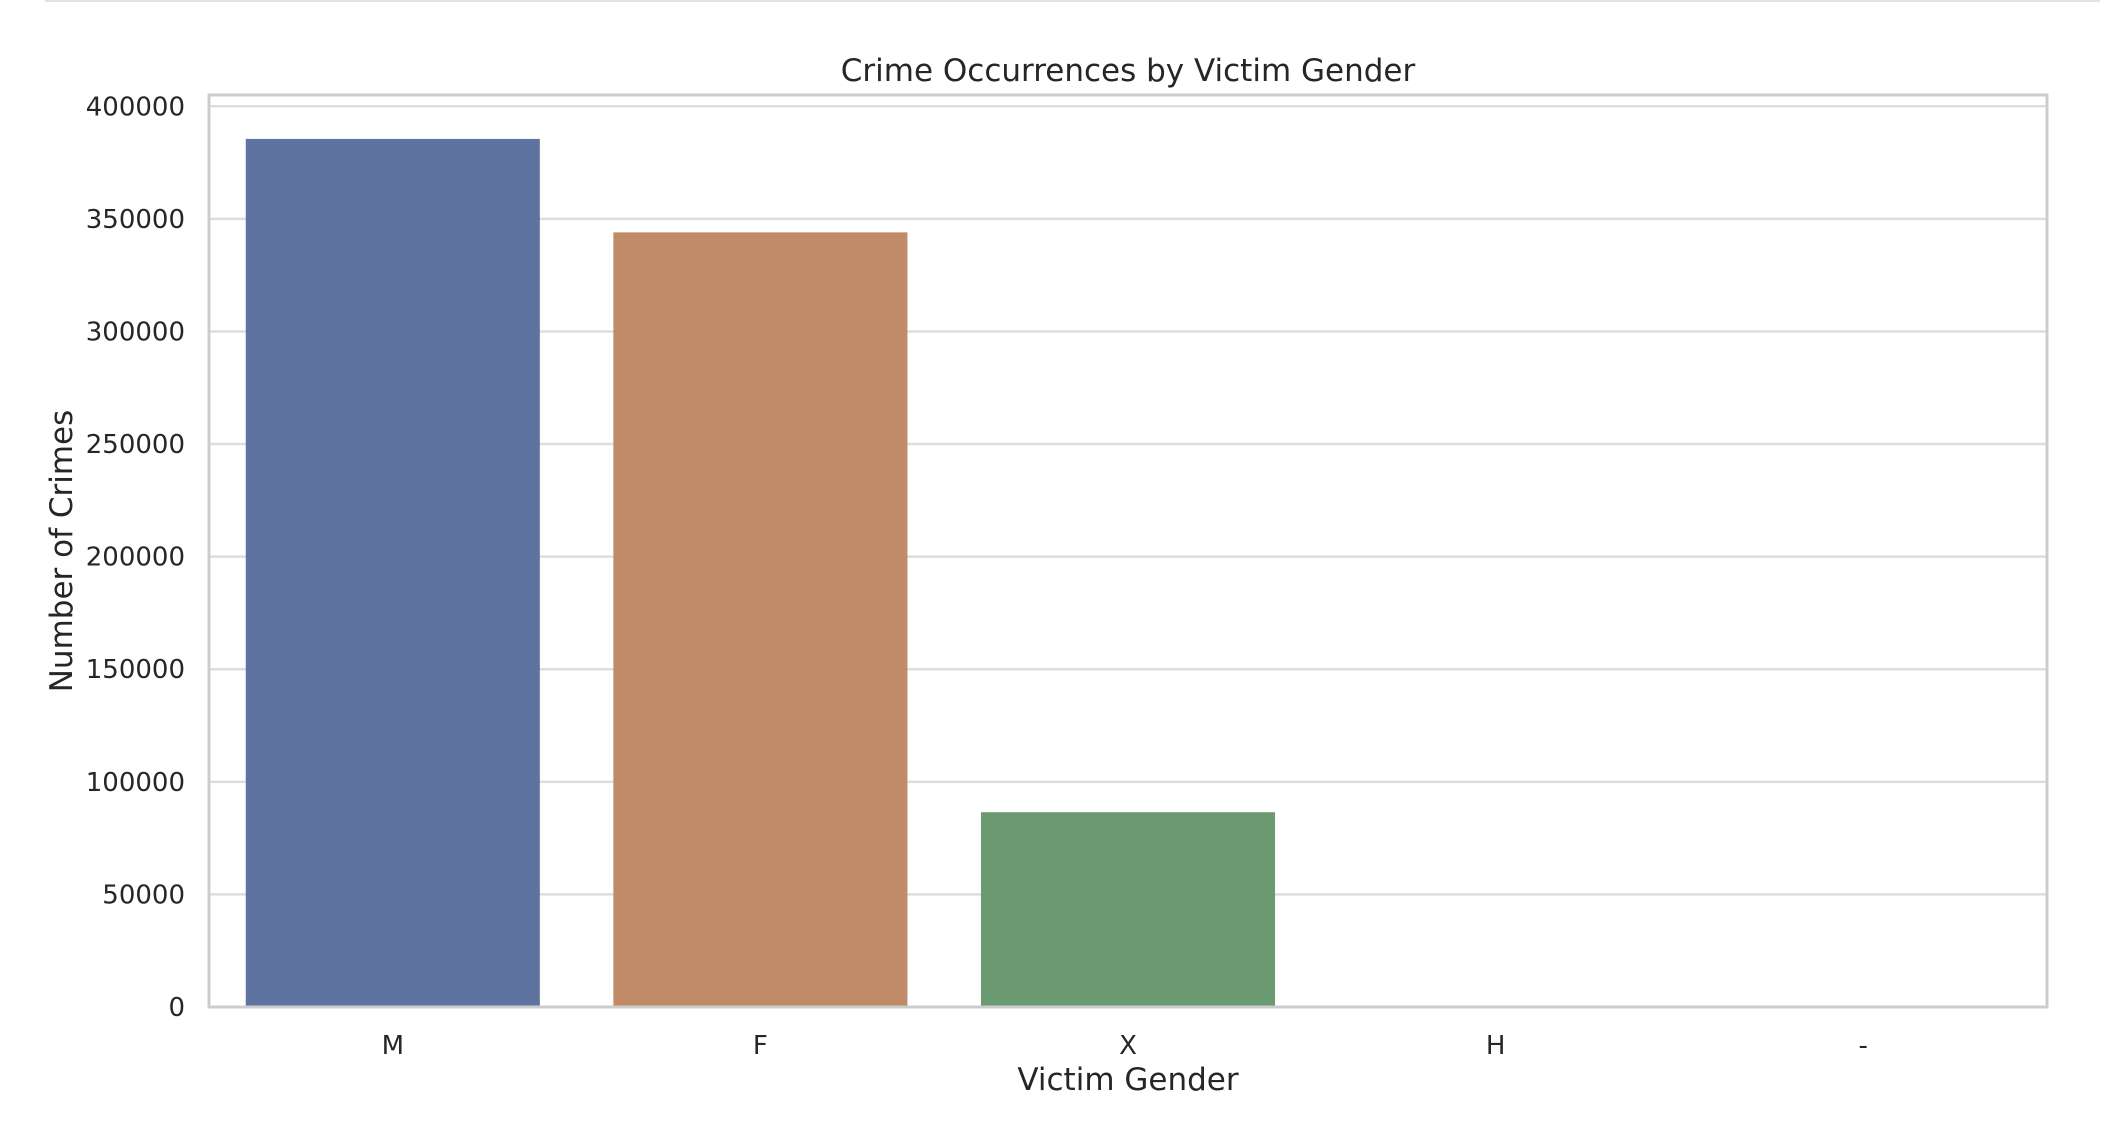 This screenshot has height=1142, width=2128. Describe the element at coordinates (760, 1046) in the screenshot. I see `x-tick-label: F` at that location.